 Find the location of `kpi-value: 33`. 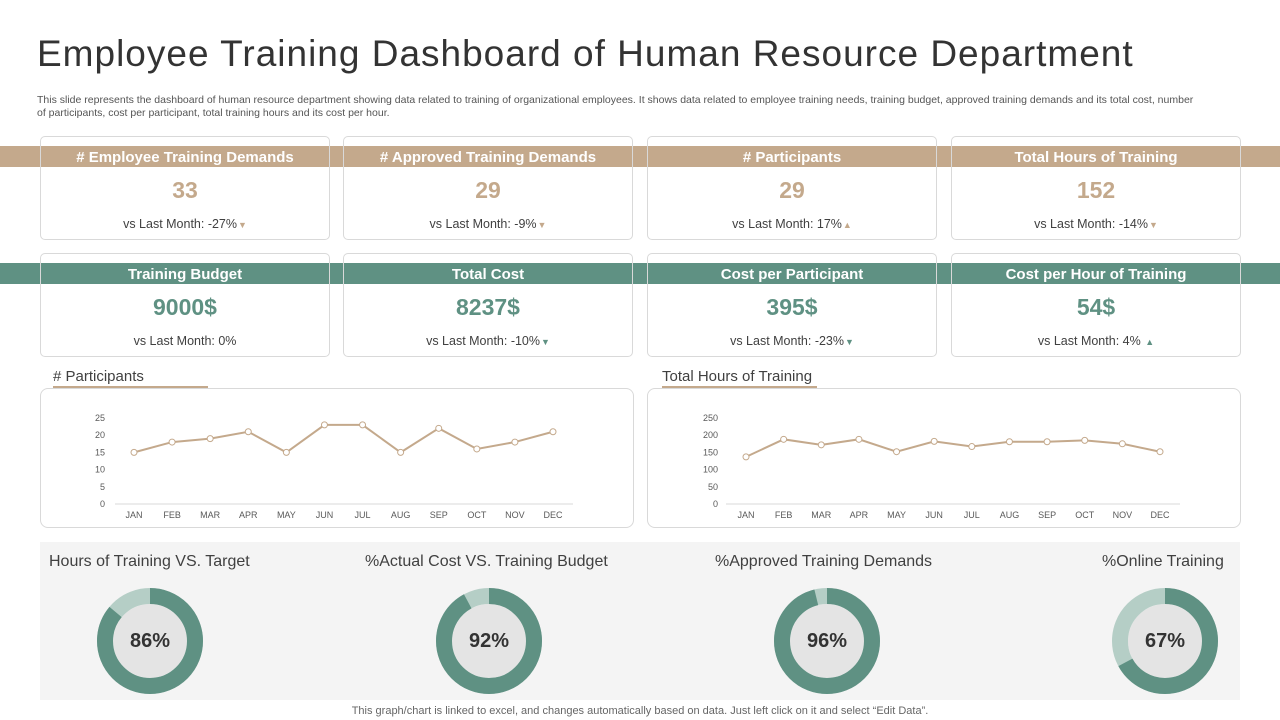

kpi-value: 33 is located at coordinates (185, 190).